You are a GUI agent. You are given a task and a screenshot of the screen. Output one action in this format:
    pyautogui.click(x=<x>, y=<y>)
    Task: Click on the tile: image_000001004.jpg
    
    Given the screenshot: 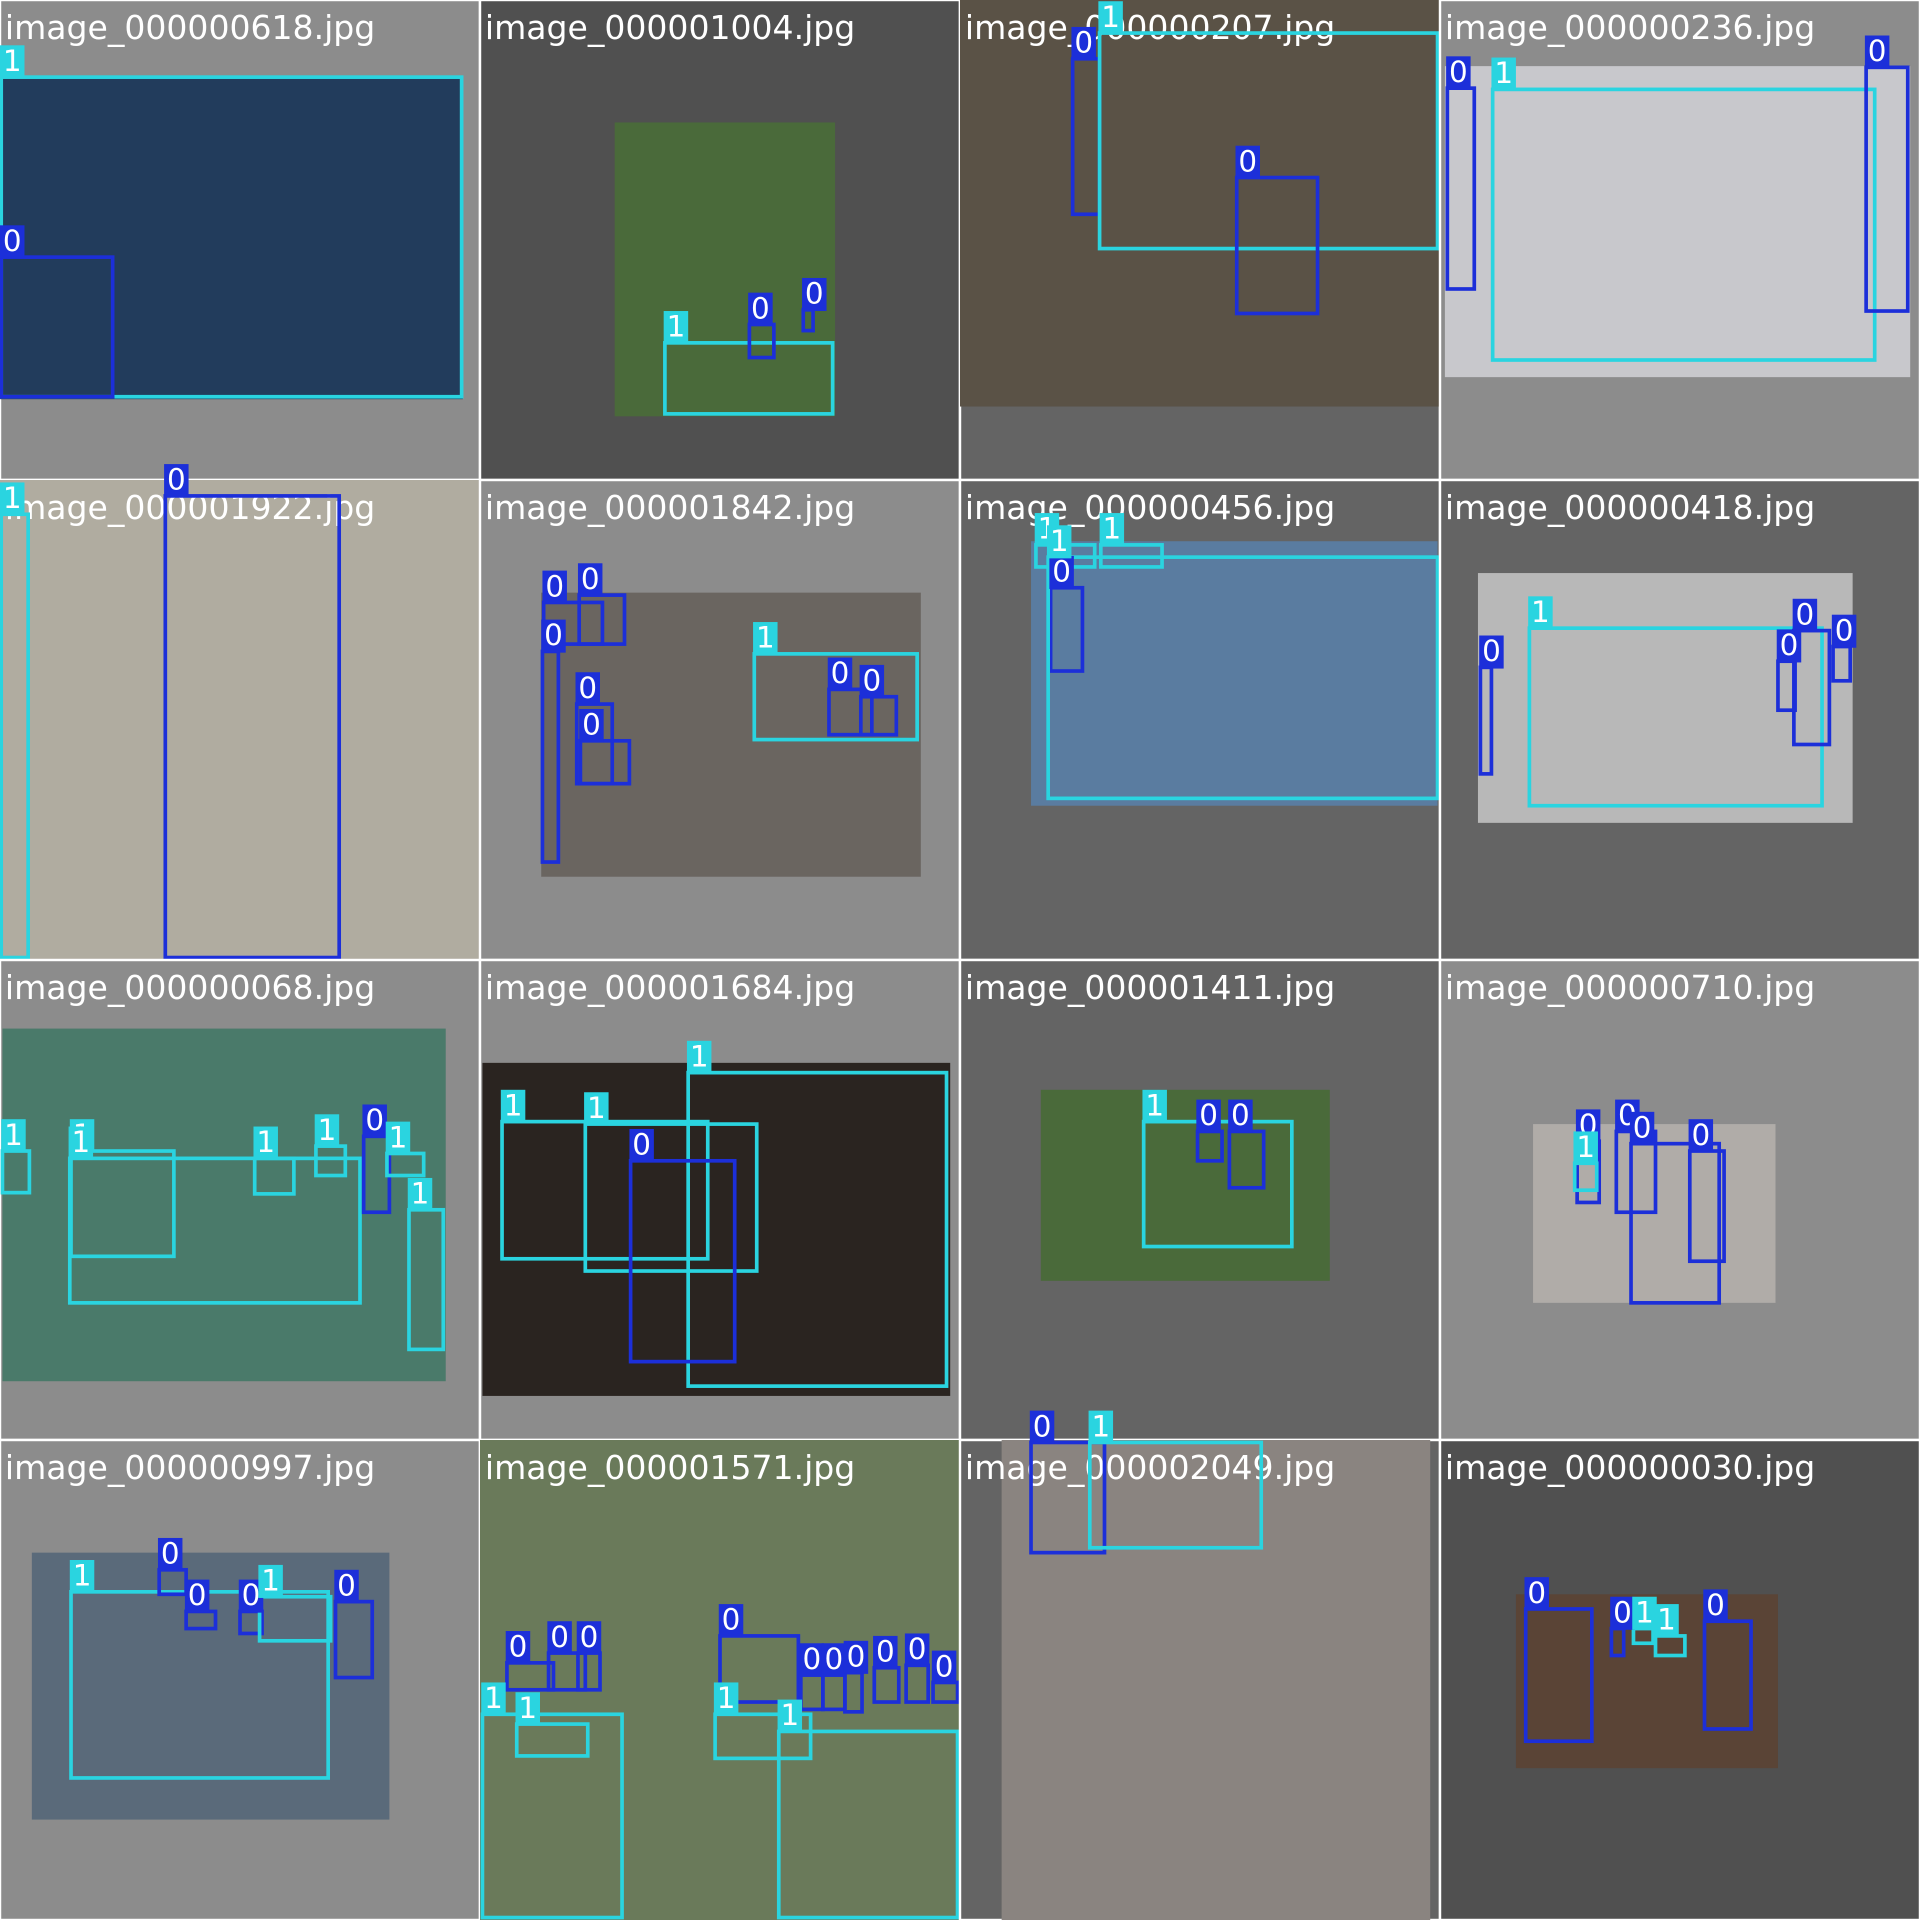 What is the action you would take?
    pyautogui.click(x=720, y=241)
    